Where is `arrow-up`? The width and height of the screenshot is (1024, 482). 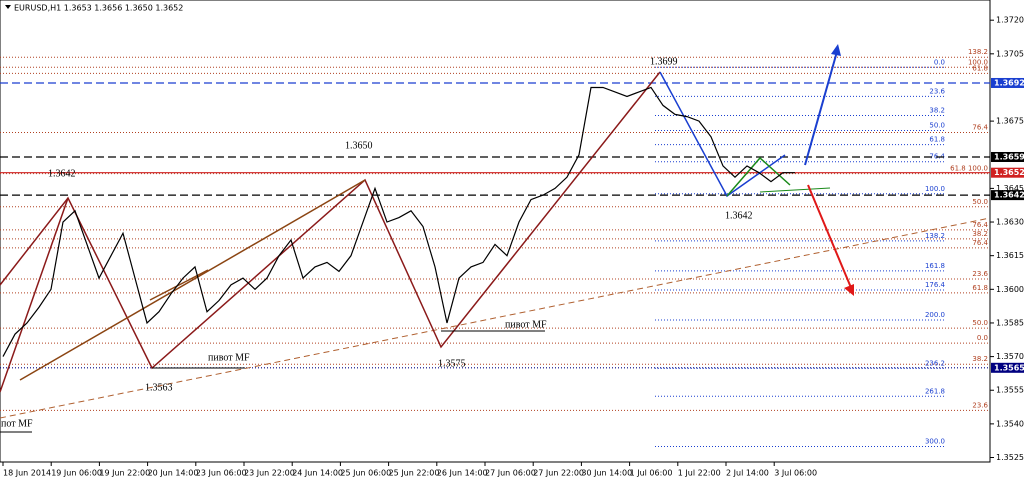
arrow-up is located at coordinates (821, 106).